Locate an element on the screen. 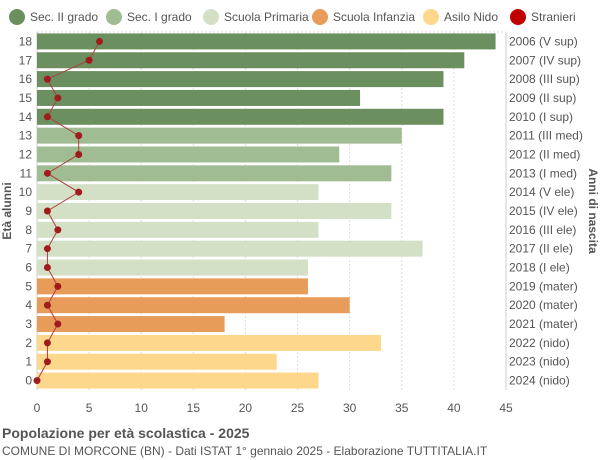  birth-year-label: 2024 (nido) is located at coordinates (539, 381).